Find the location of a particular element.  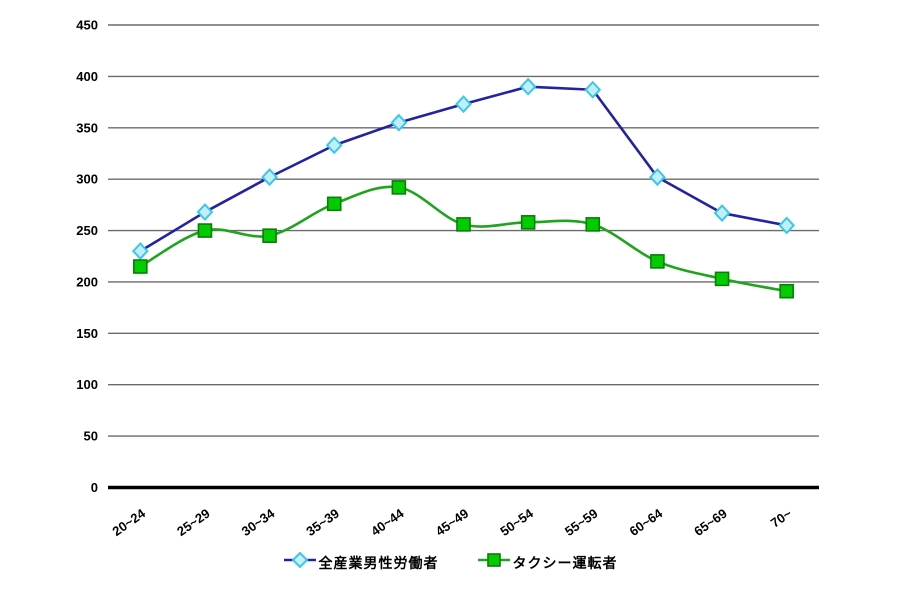

y-axis-tick-label: 350 is located at coordinates (87, 127).